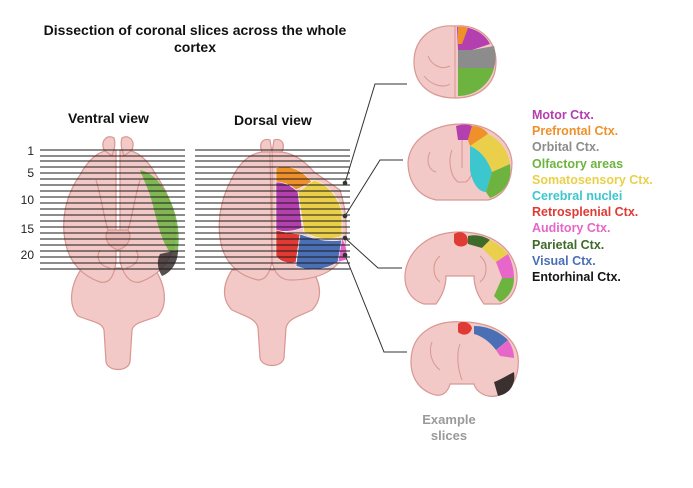  Describe the element at coordinates (571, 228) in the screenshot. I see `legend-item: Auditory Ctx.` at that location.